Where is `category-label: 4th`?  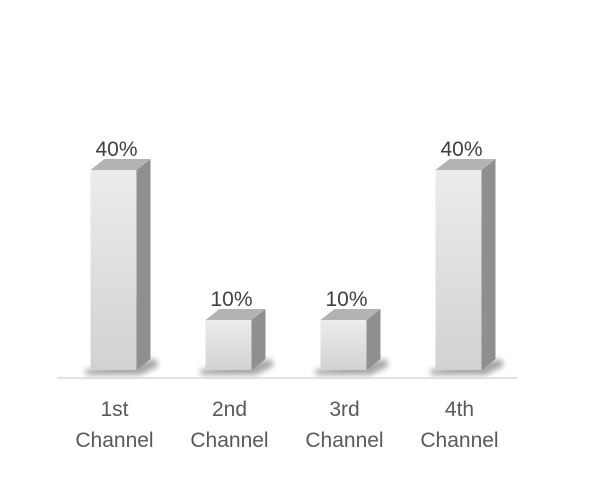
category-label: 4th is located at coordinates (459, 409).